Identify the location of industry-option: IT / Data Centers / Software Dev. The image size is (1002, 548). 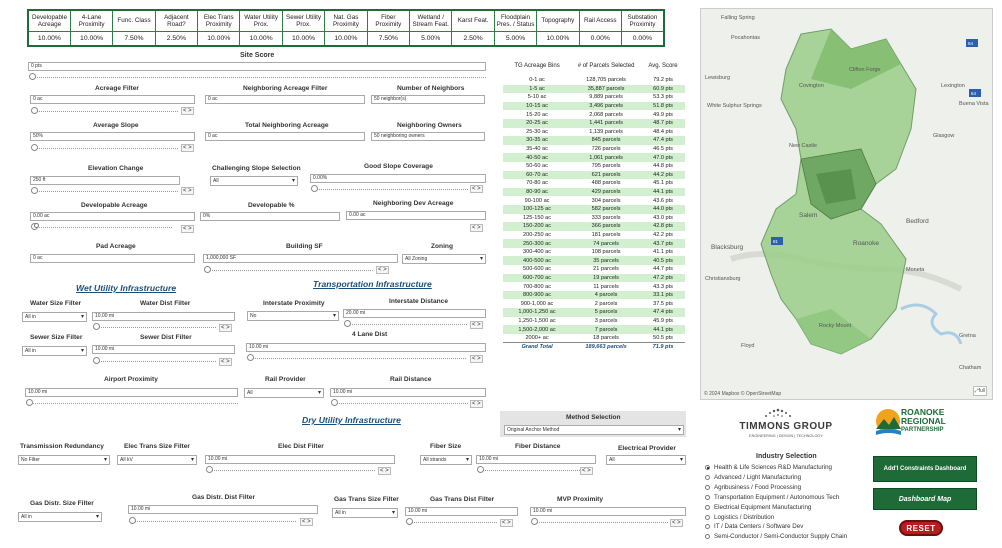
(754, 526).